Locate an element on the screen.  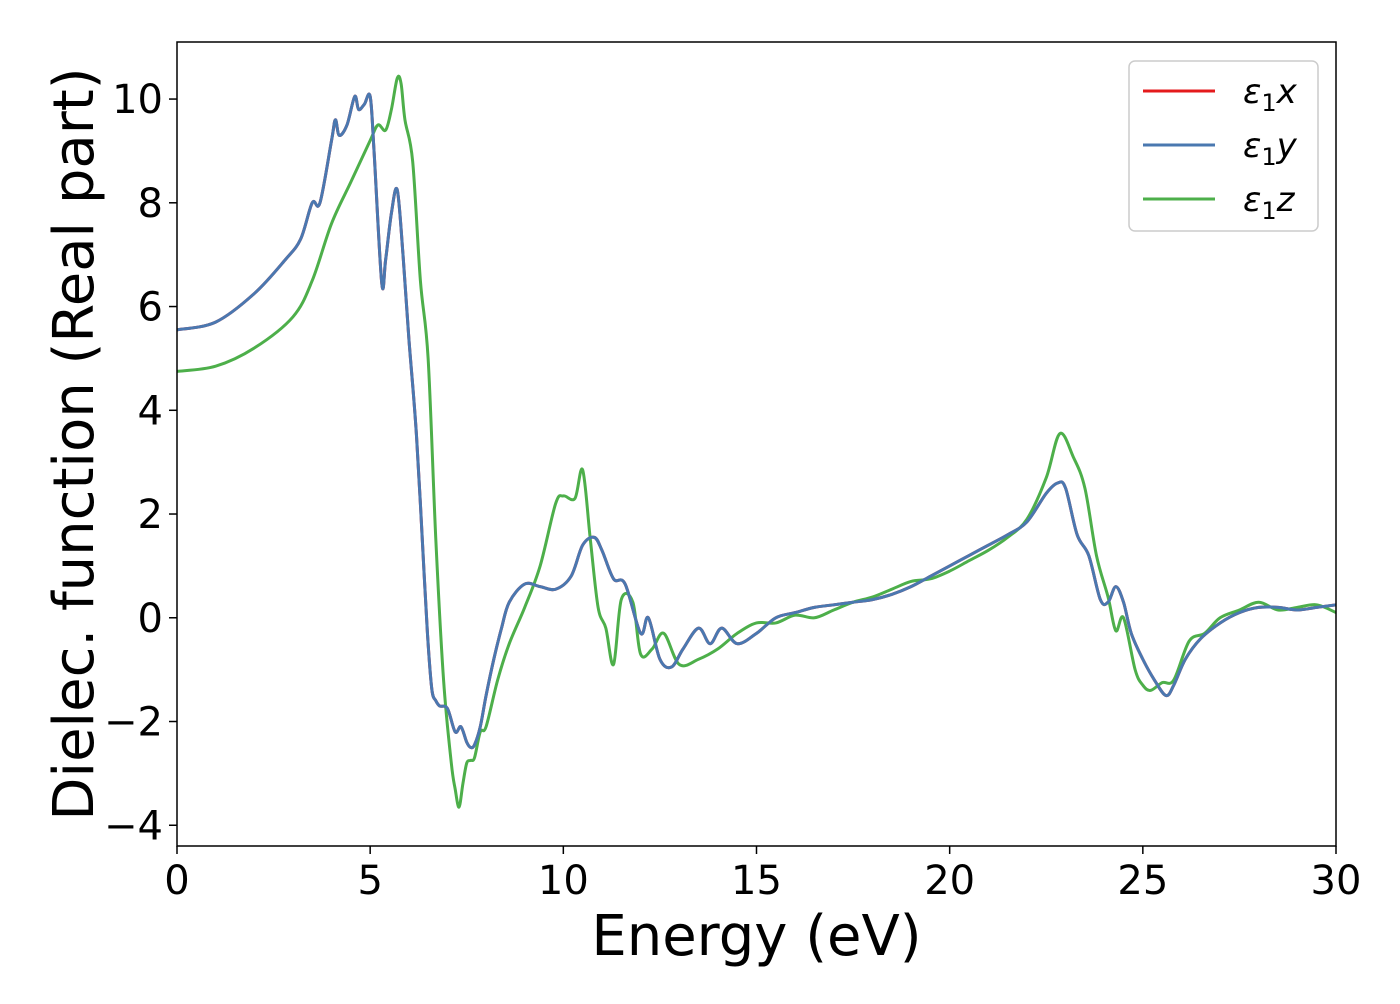
legend-label-y: ε1y is located at coordinates (1270, 148).